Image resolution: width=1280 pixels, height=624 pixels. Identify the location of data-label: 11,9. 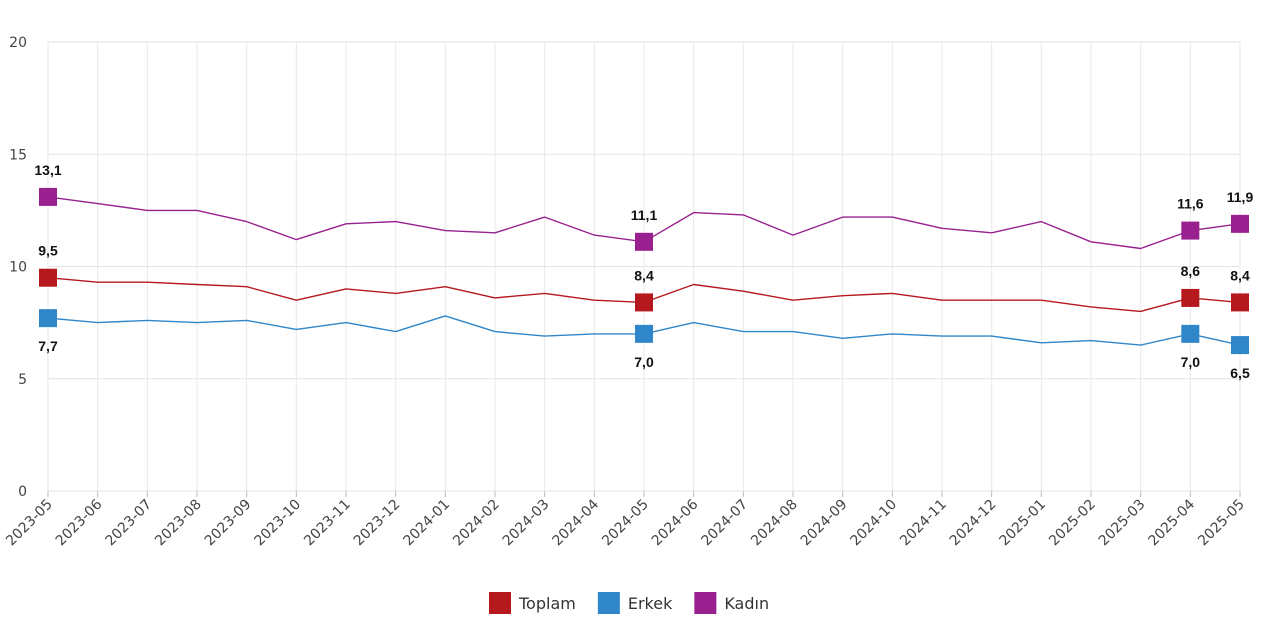
(1240, 197).